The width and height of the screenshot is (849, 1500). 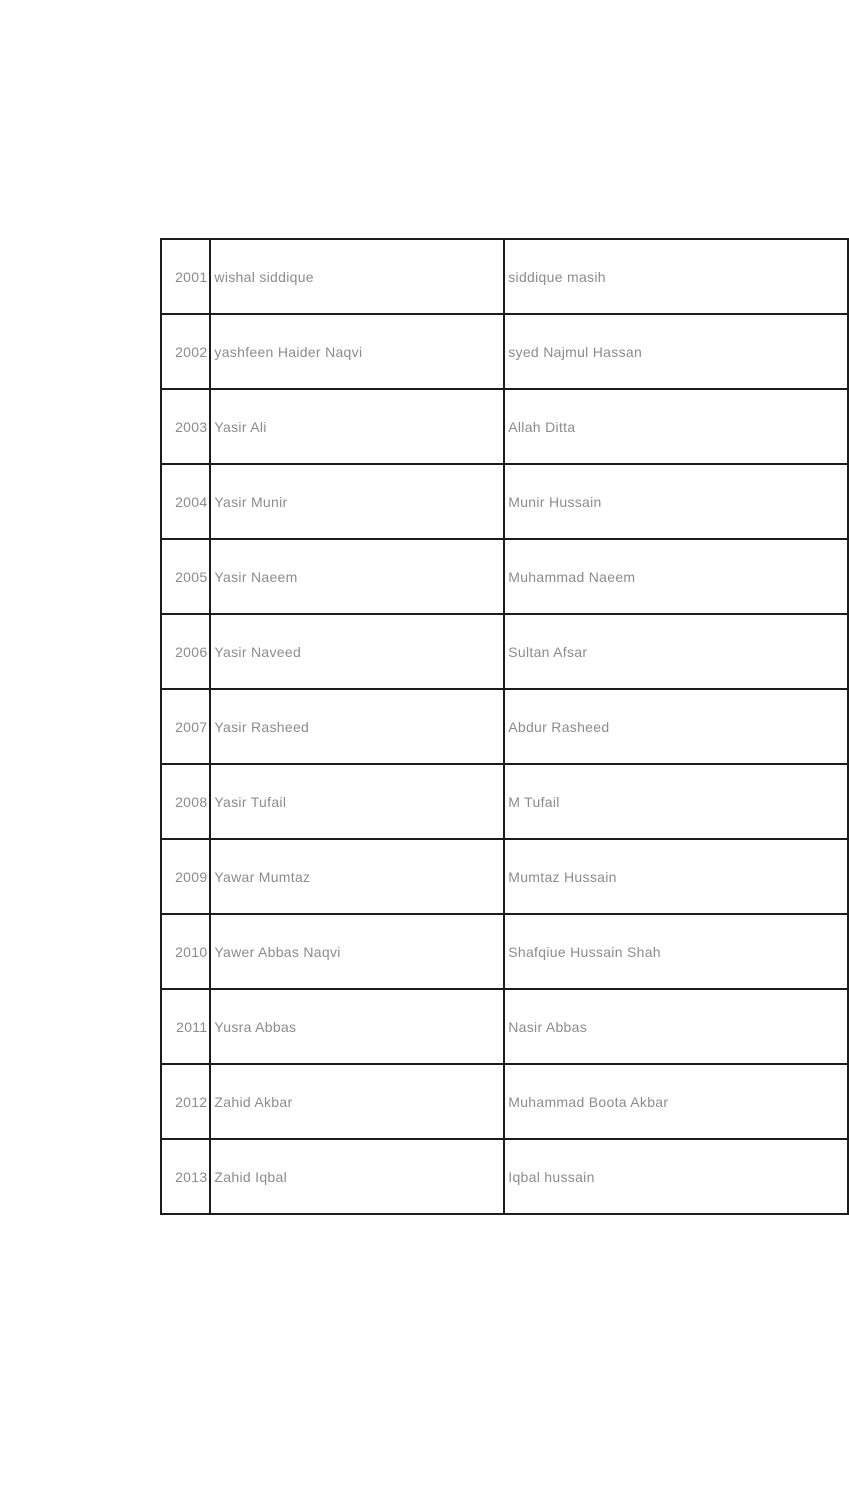 I want to click on name-cell: Yasir Rasheed, so click(x=357, y=726).